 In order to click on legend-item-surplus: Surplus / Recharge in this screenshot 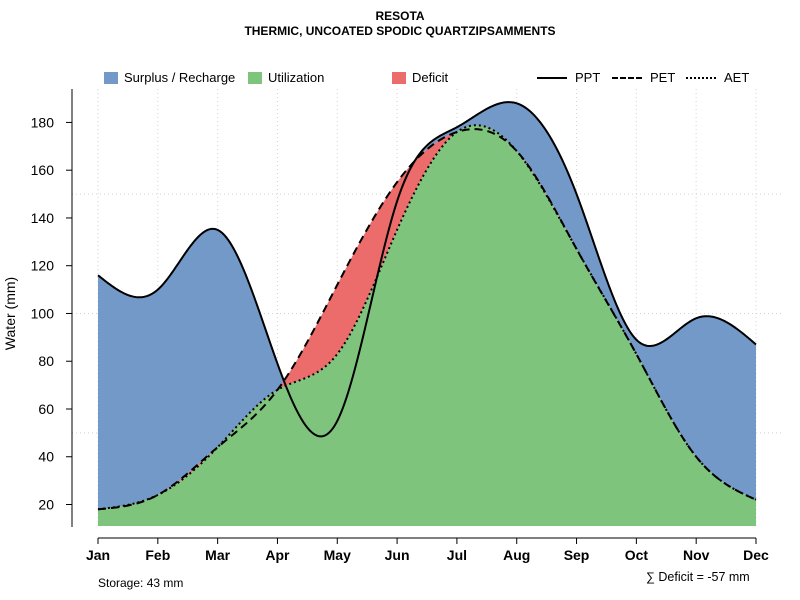, I will do `click(169, 77)`.